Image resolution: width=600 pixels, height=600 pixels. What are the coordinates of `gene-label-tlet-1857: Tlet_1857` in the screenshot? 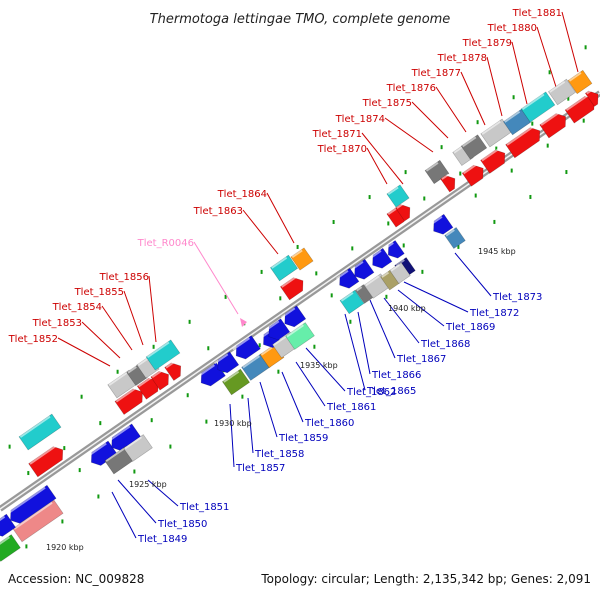 It's located at (260, 468).